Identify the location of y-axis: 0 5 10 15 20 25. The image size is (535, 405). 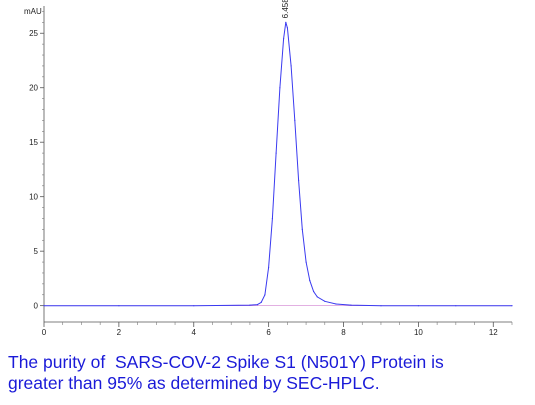
(36, 161).